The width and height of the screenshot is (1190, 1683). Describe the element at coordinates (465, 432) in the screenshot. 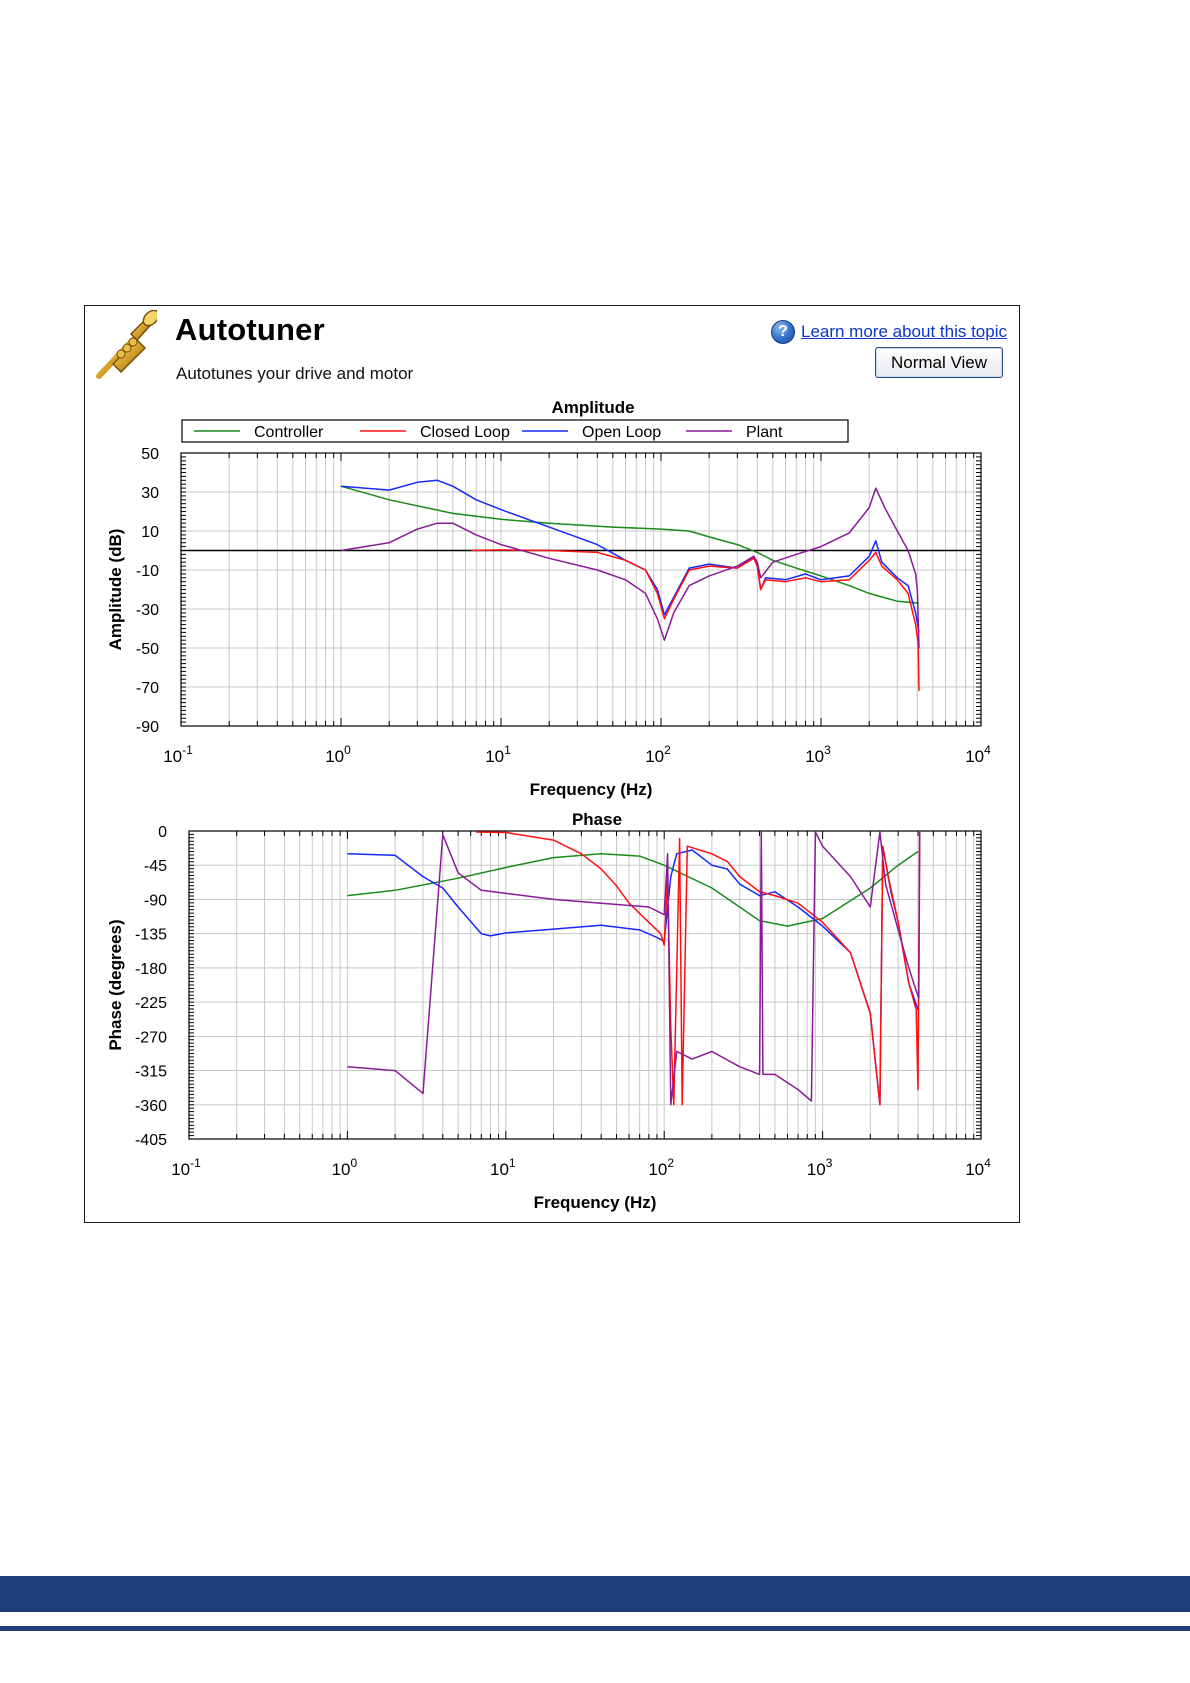

I see `legend-label: Closed Loop` at that location.